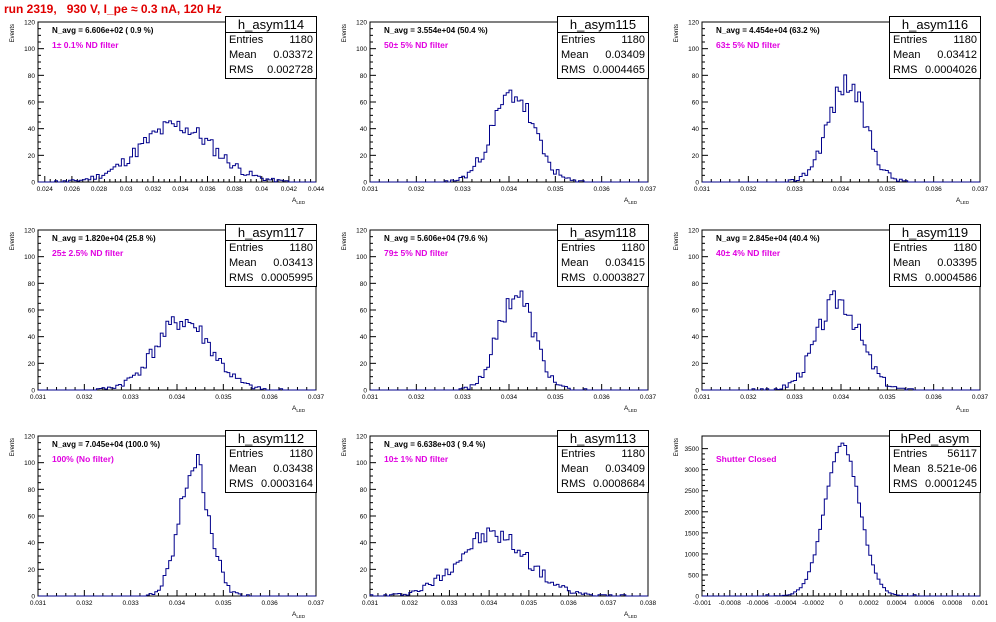 This screenshot has height=622, width=996. What do you see at coordinates (555, 397) in the screenshot?
I see `x-tick-label: 0.035` at bounding box center [555, 397].